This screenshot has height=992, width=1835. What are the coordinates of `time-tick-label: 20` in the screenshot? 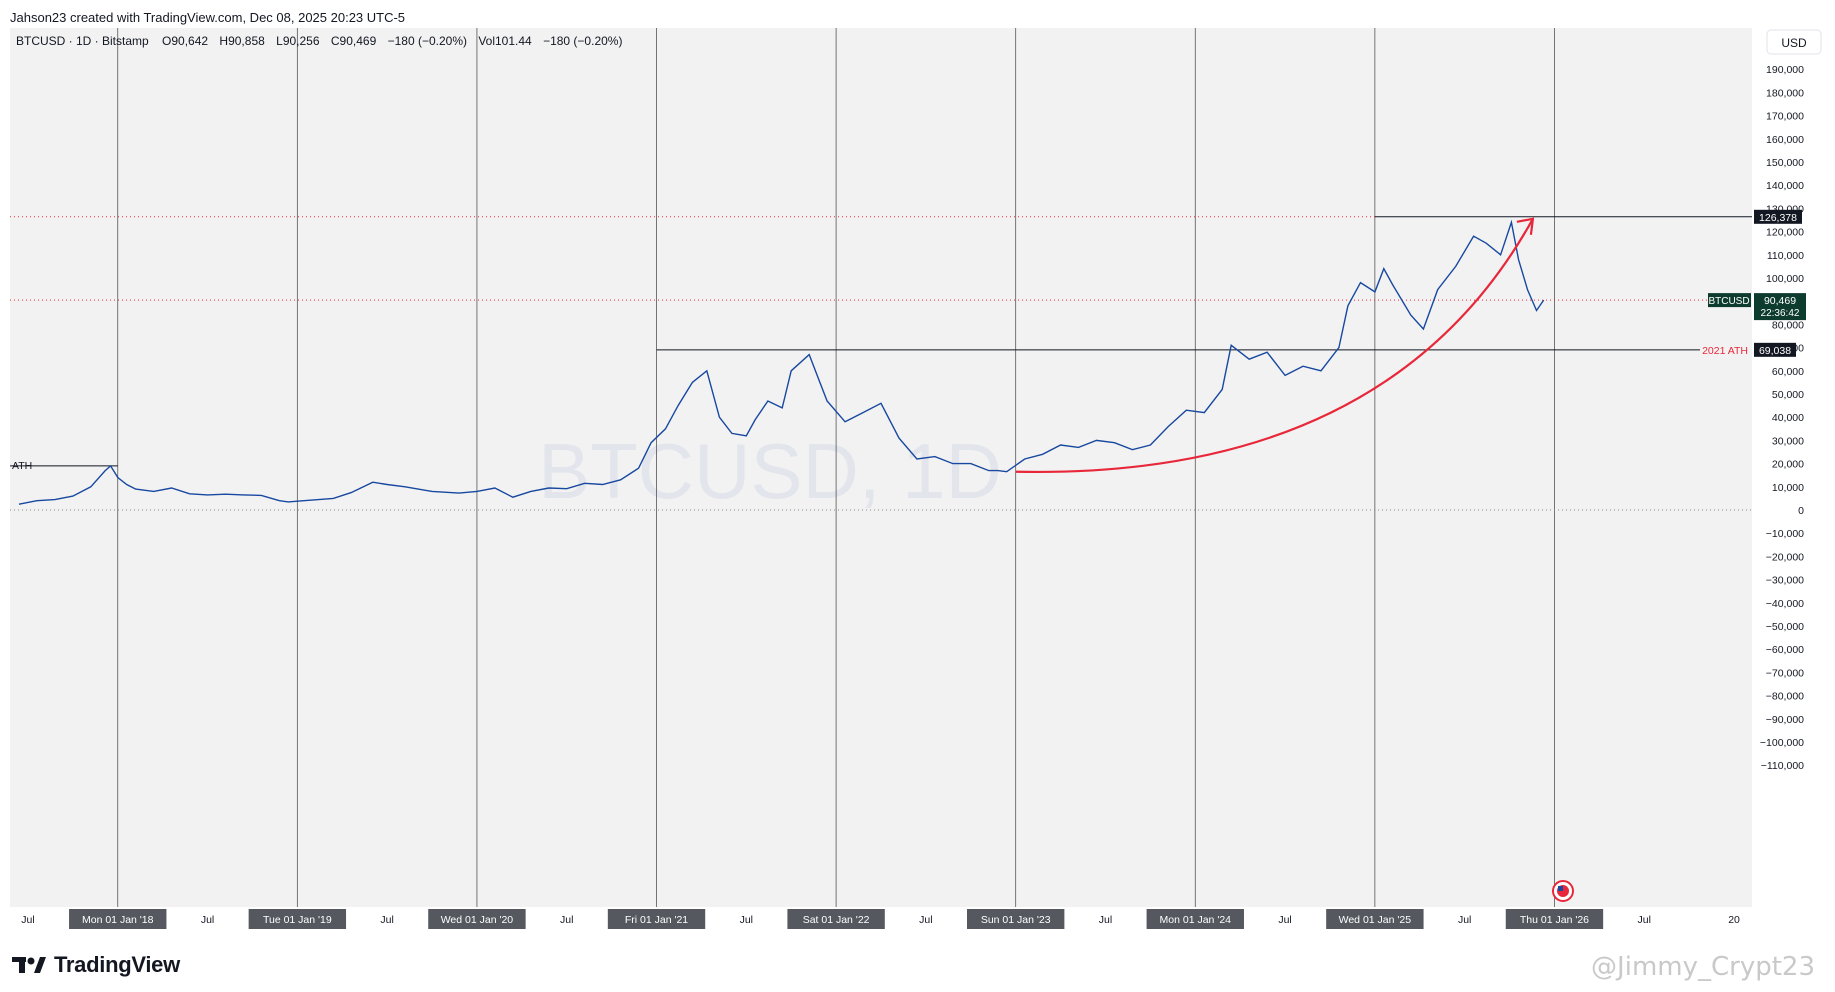 It's located at (1734, 920).